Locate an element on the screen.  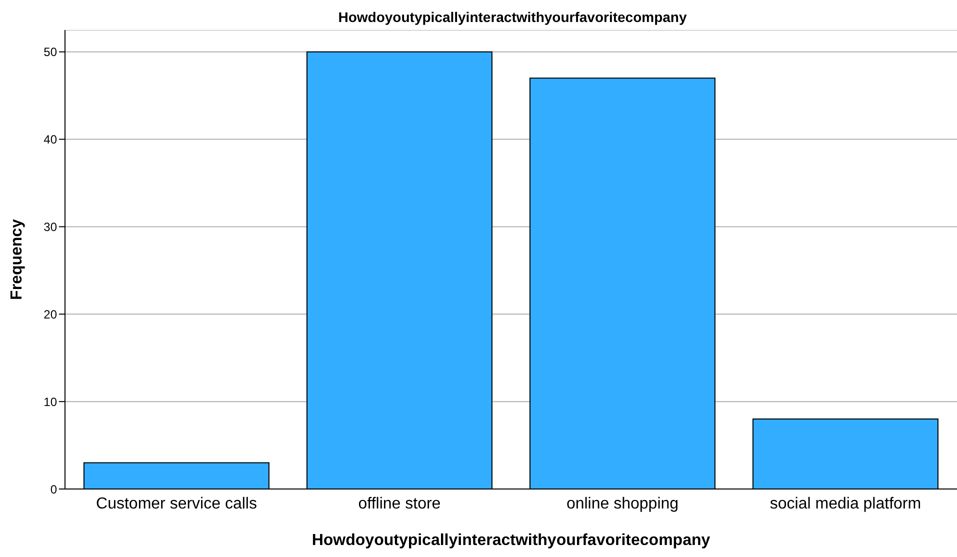
x-tick-label: online shopping is located at coordinates (622, 503).